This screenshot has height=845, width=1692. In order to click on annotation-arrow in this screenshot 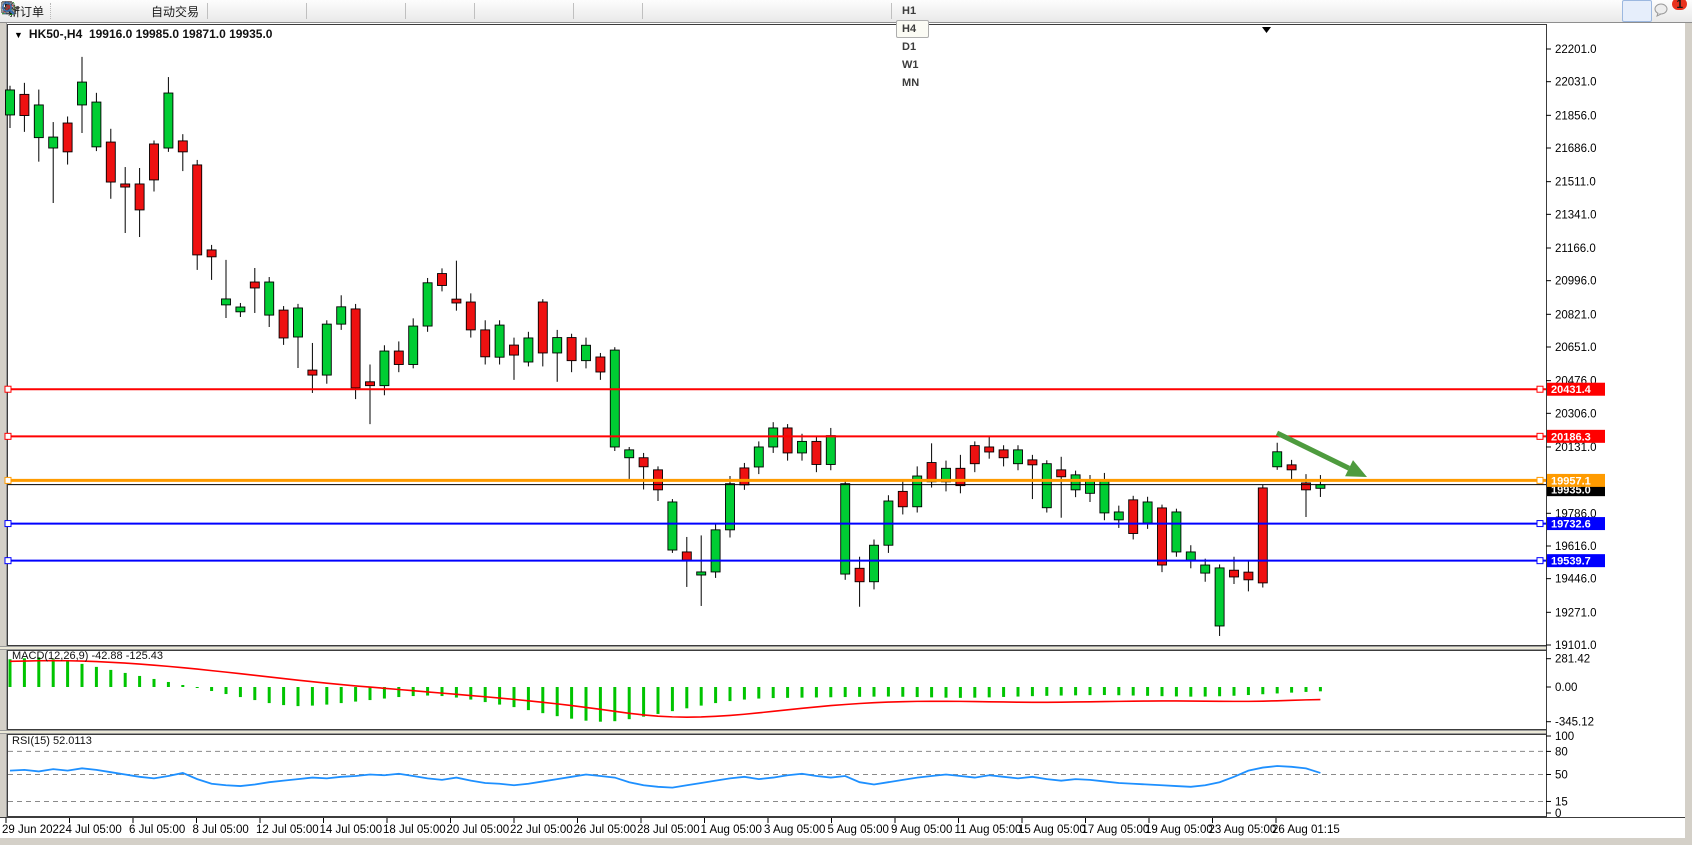, I will do `click(1313, 450)`.